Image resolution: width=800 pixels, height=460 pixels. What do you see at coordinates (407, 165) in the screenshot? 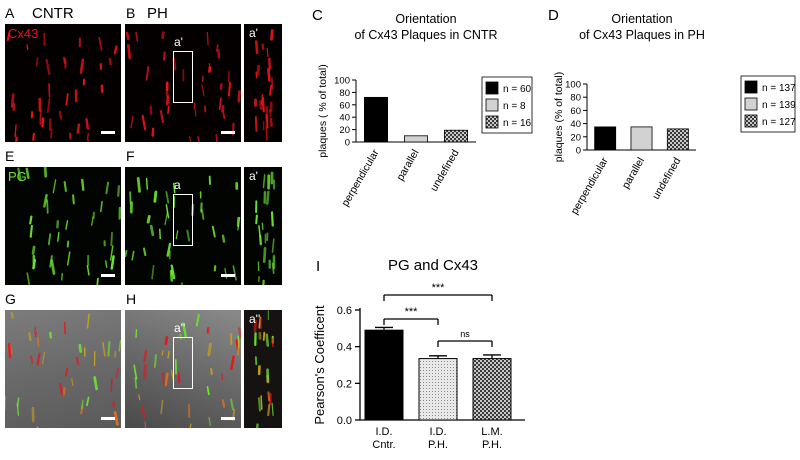
I see `x-tick-label: parallel` at bounding box center [407, 165].